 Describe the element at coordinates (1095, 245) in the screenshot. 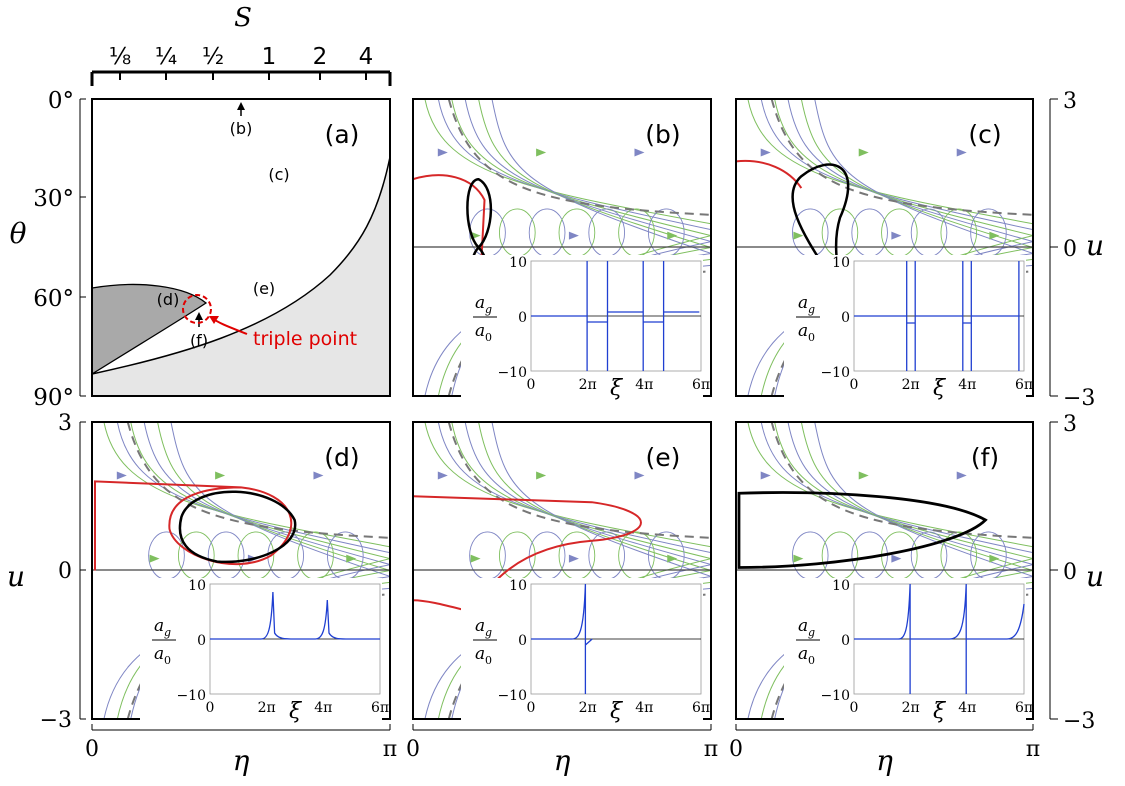

I see `u-axis-label-right-top: u` at that location.